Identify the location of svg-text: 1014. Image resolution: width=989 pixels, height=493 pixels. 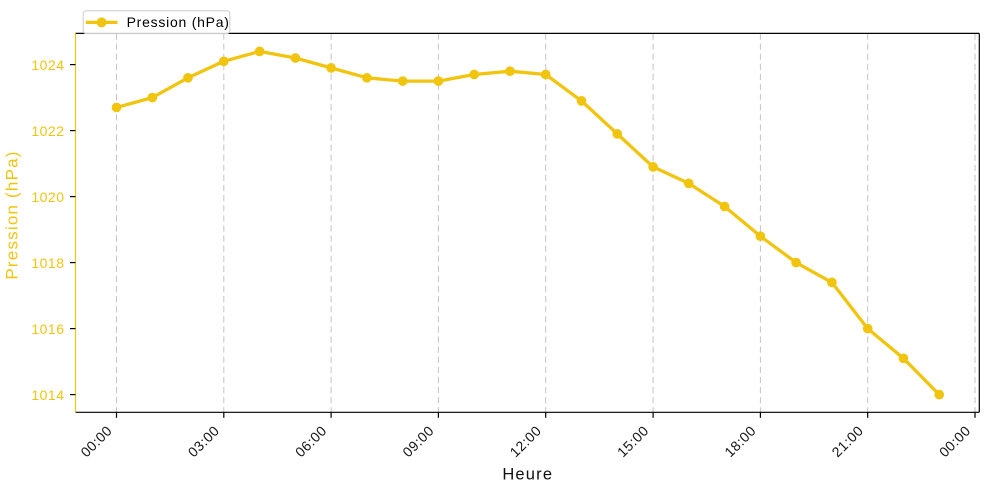
(47, 395).